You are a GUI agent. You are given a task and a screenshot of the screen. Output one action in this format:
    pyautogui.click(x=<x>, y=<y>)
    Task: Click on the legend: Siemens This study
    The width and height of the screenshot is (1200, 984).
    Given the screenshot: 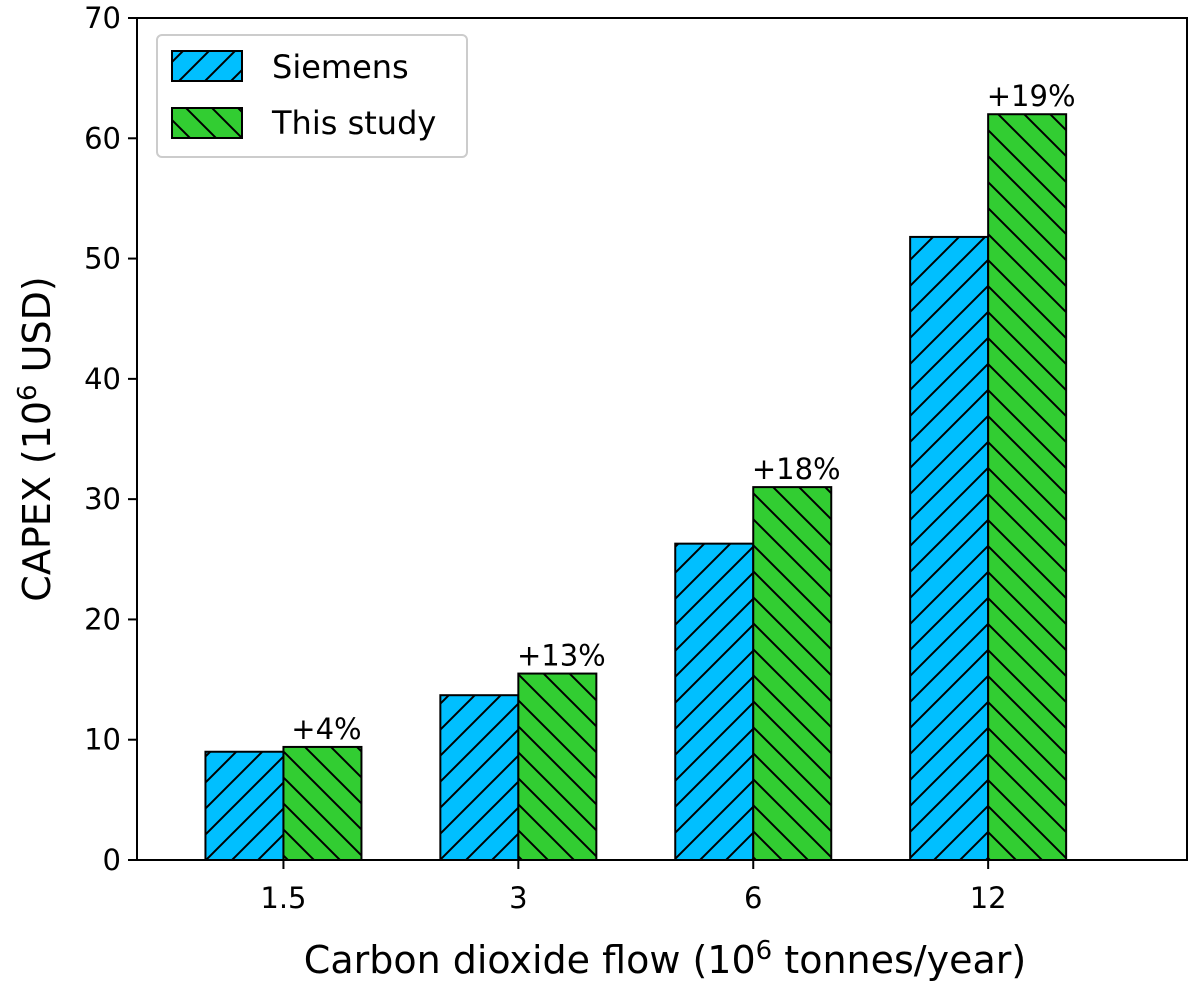 What is the action you would take?
    pyautogui.click(x=312, y=96)
    